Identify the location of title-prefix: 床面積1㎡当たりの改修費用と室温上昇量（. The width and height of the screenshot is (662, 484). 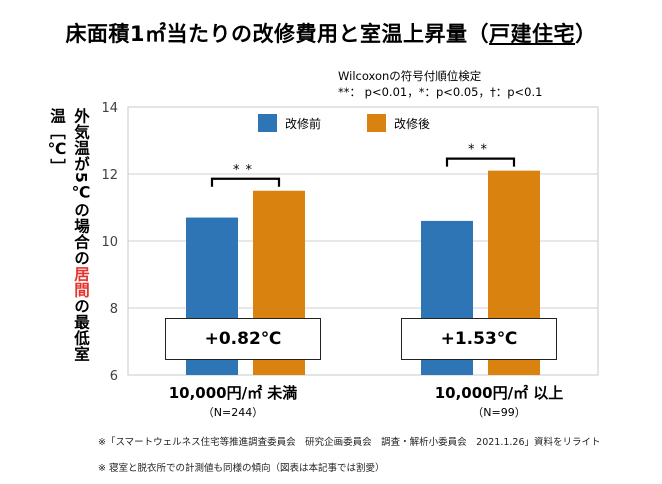
(277, 34).